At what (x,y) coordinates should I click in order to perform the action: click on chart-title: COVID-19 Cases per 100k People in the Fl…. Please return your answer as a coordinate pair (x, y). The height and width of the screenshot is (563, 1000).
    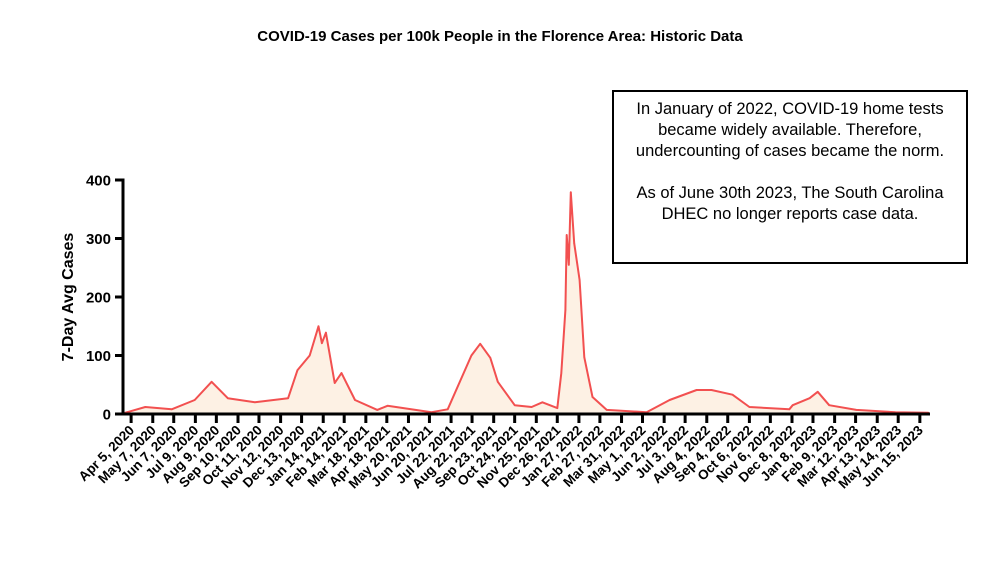
    Looking at the image, I should click on (500, 36).